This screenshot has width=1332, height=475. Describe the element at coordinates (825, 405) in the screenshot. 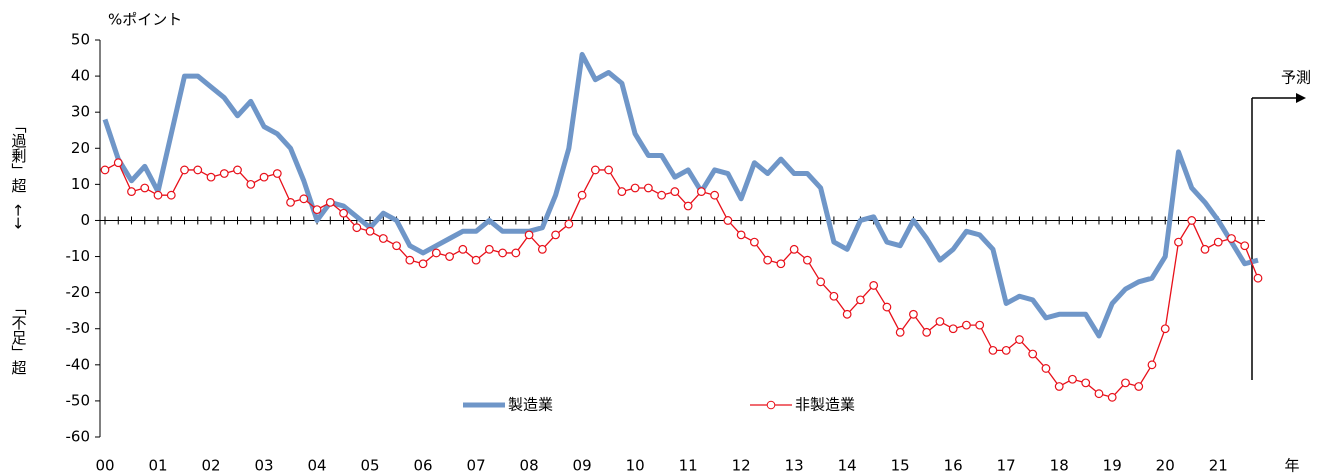

I see `legend-label: 非製造業` at that location.